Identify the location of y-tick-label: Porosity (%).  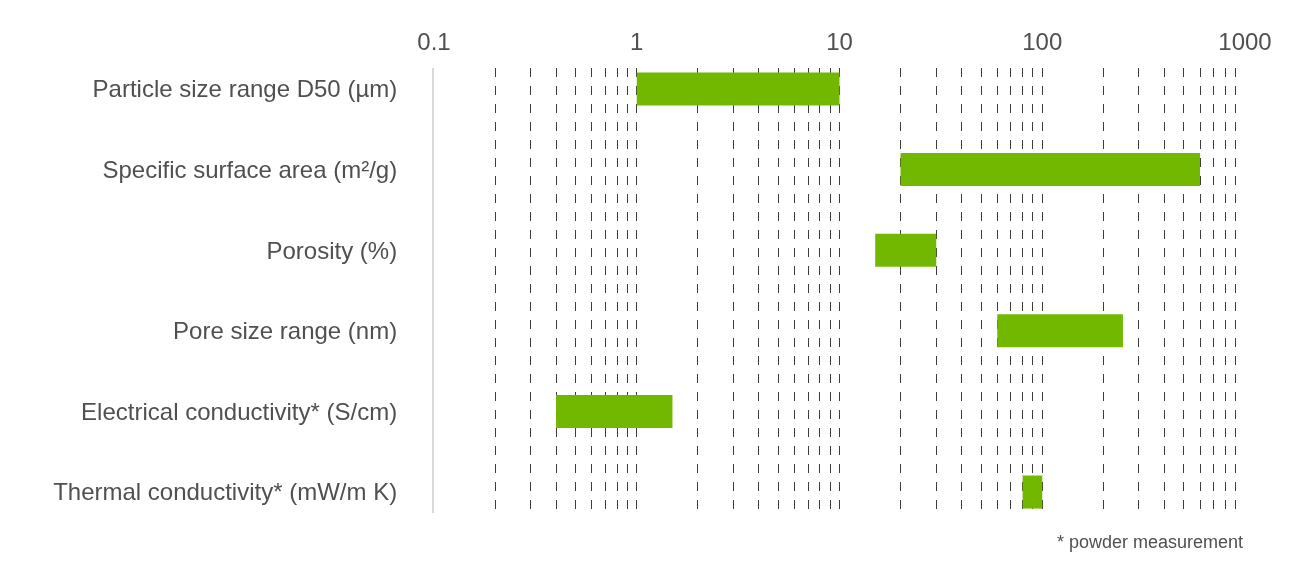
(332, 250).